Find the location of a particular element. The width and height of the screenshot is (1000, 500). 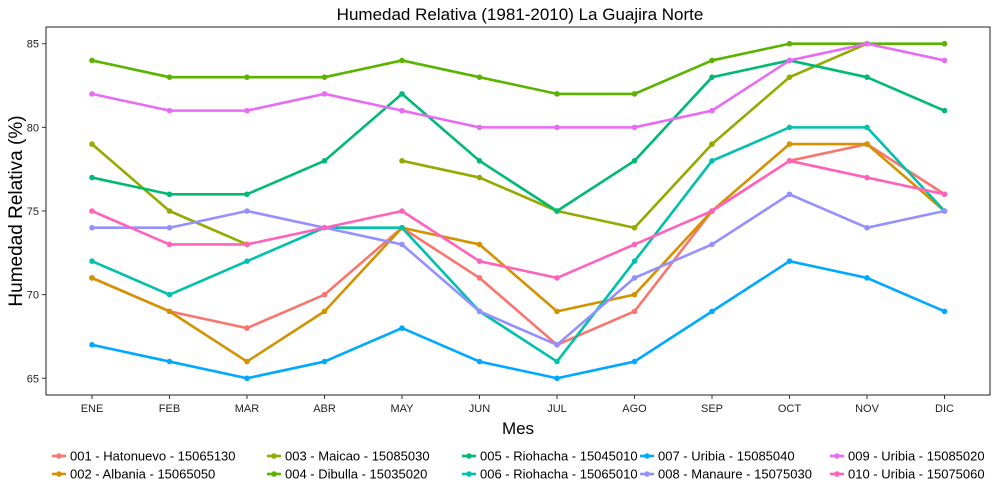

x-tick-label: ABR is located at coordinates (324, 409).